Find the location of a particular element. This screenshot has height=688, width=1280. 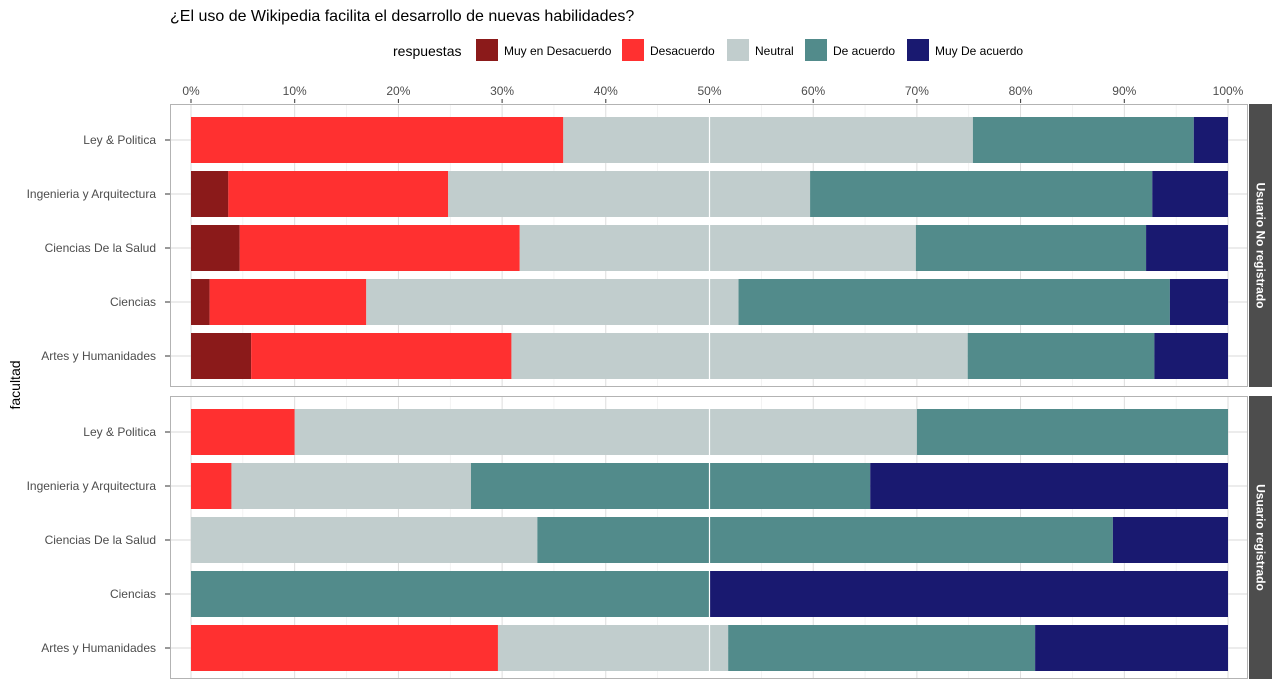

legend-item-muy-de-acuerdo: Muy De acuerdo is located at coordinates (965, 50).